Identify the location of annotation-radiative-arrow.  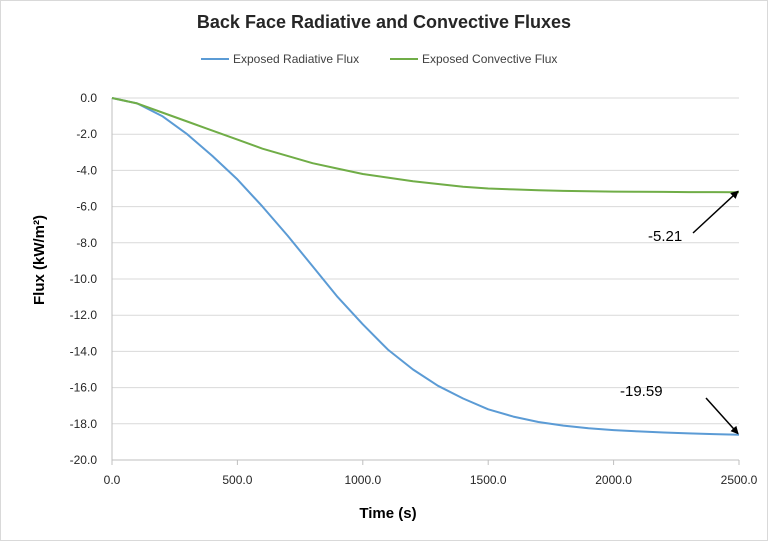
(722, 416).